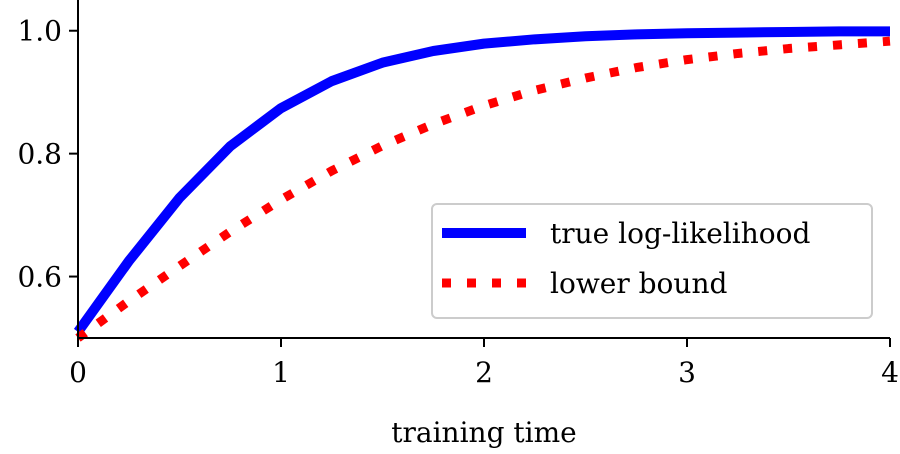  What do you see at coordinates (483, 432) in the screenshot?
I see `x-axis-label: training time` at bounding box center [483, 432].